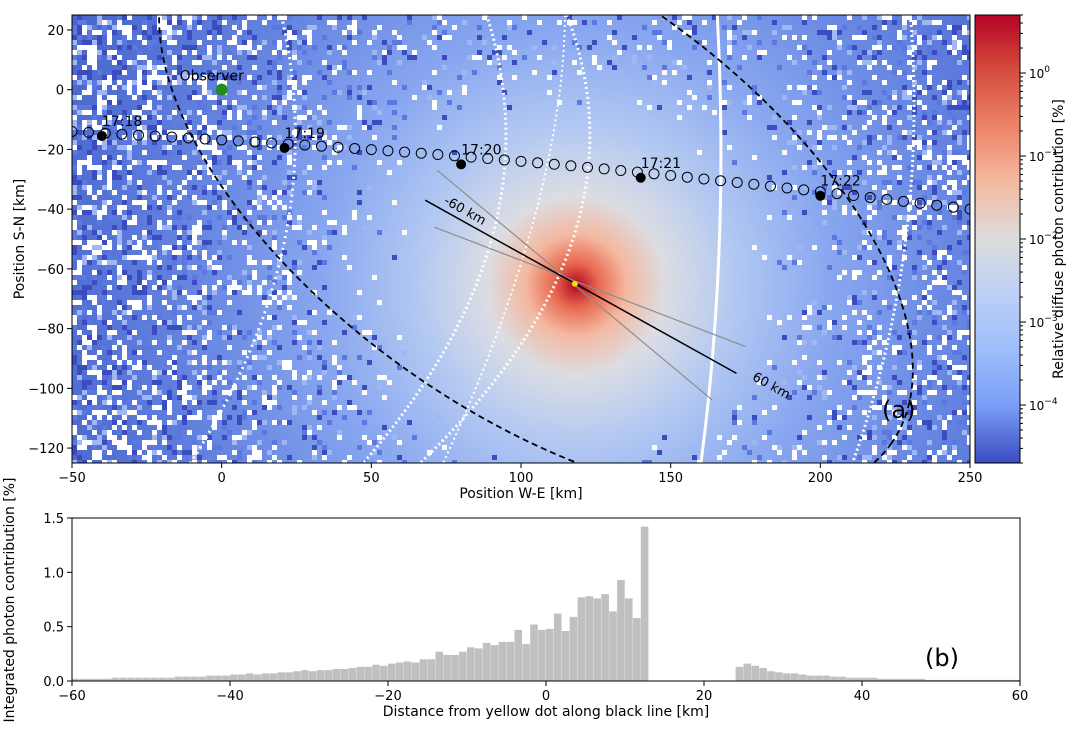  What do you see at coordinates (20, 239) in the screenshot?
I see `panel-a-ylabel: Position S-N [km]` at bounding box center [20, 239].